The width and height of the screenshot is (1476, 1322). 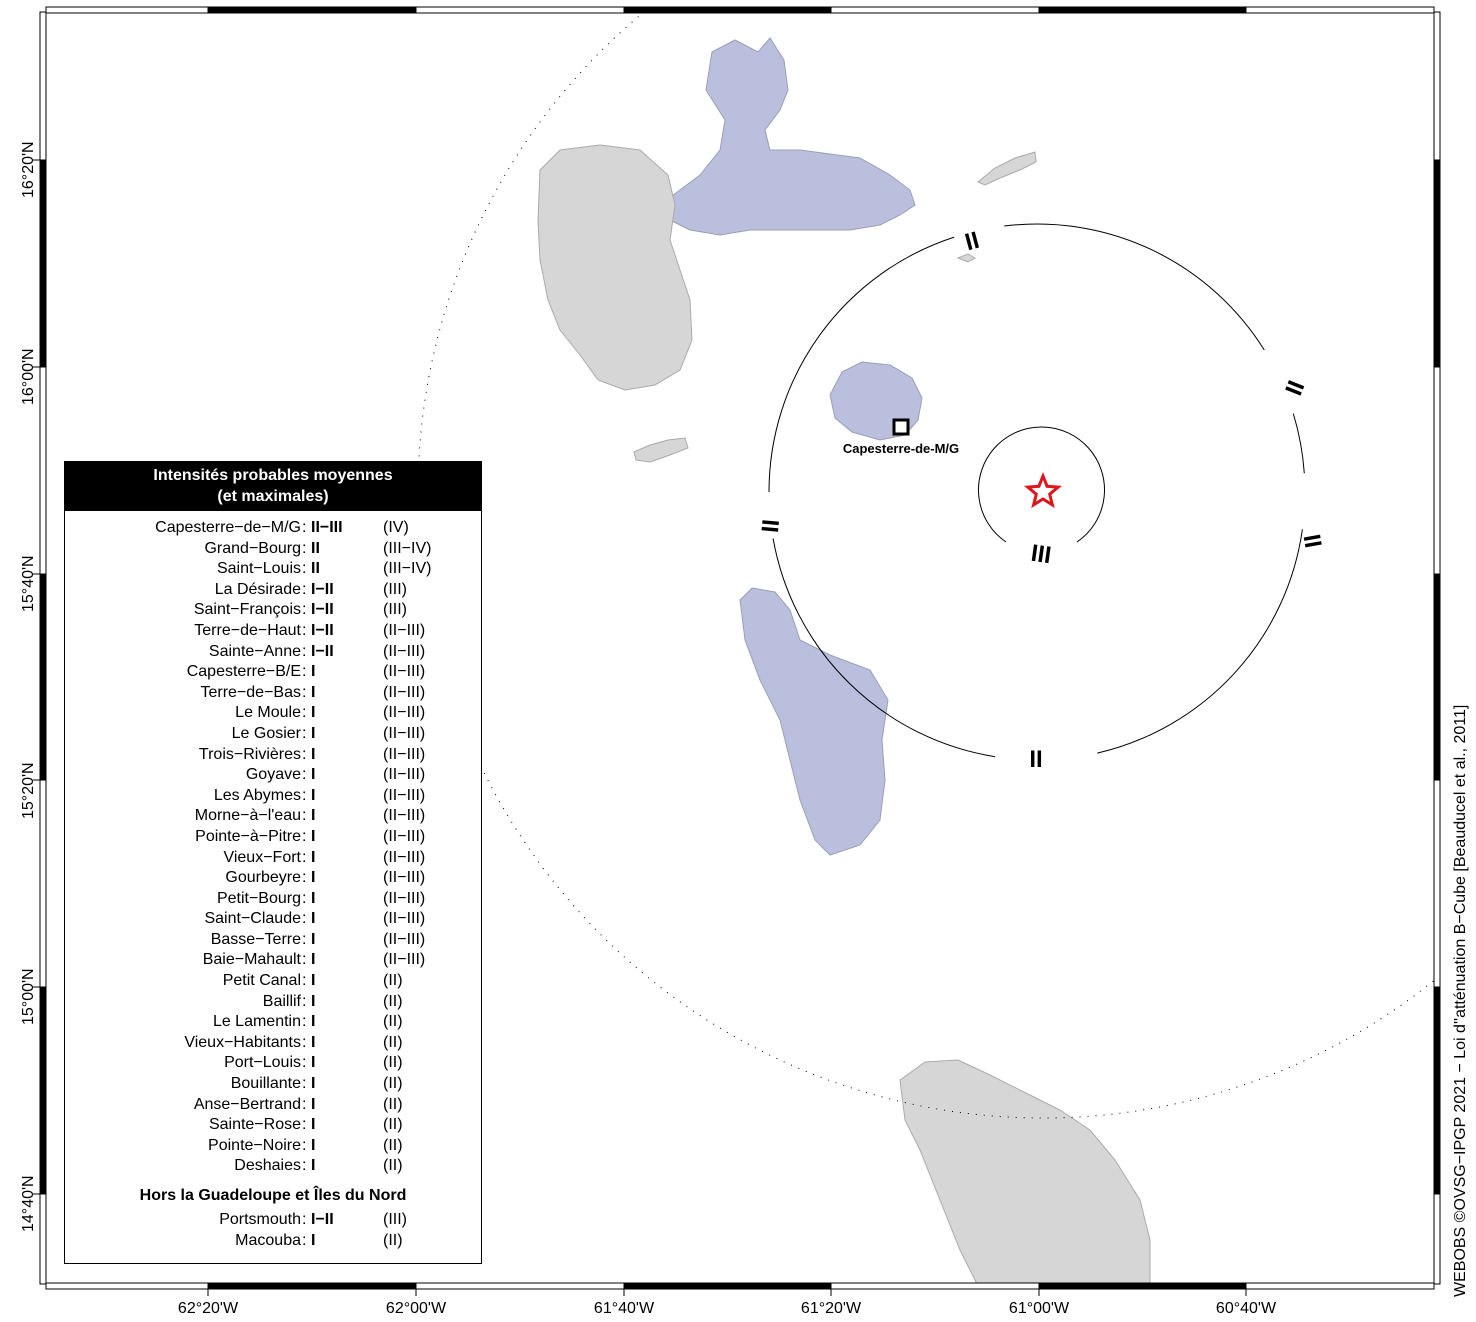 I want to click on legend-row: Baillif: I (II), so click(x=273, y=1002).